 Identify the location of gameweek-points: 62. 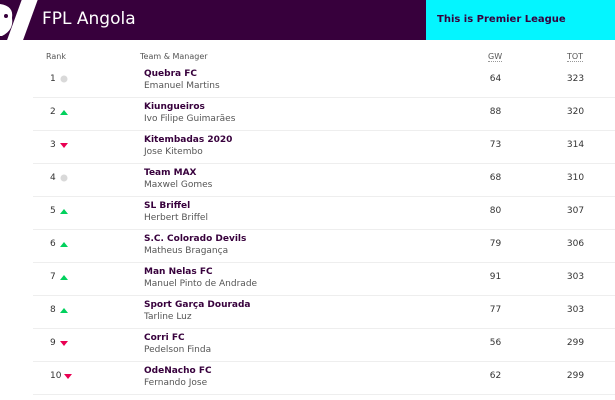
(495, 376).